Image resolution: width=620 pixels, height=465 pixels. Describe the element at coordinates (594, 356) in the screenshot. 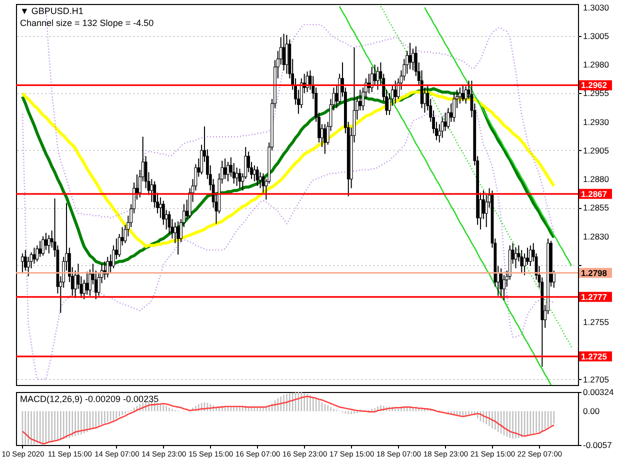

I see `ref-line-label: 1.2725` at that location.